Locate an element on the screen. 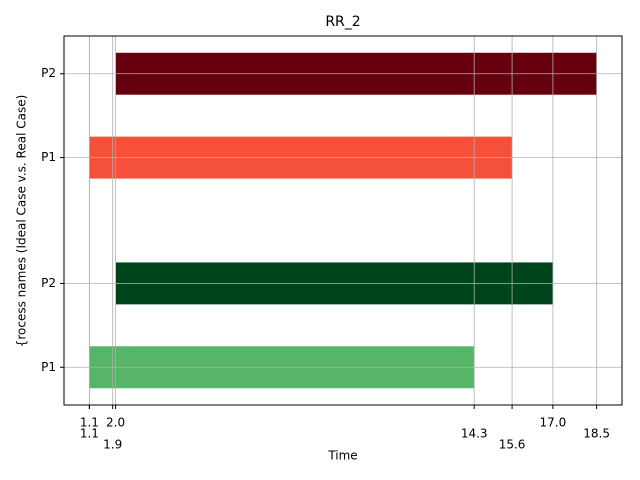 The image size is (640, 480). x-axis-label: Time is located at coordinates (342, 456).